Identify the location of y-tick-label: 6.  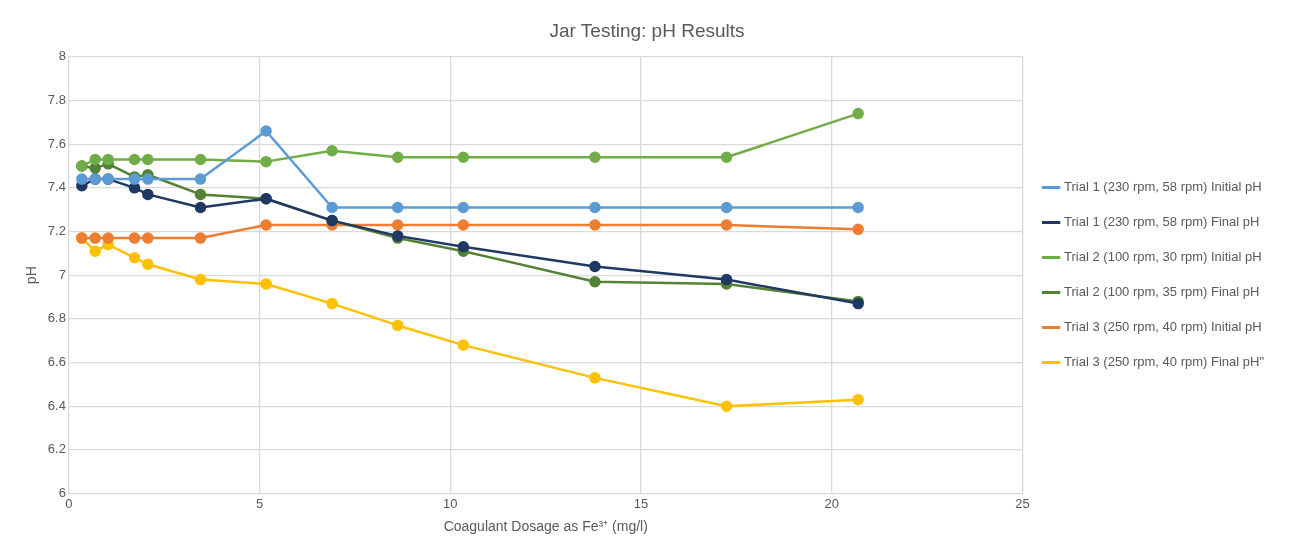
(62, 493).